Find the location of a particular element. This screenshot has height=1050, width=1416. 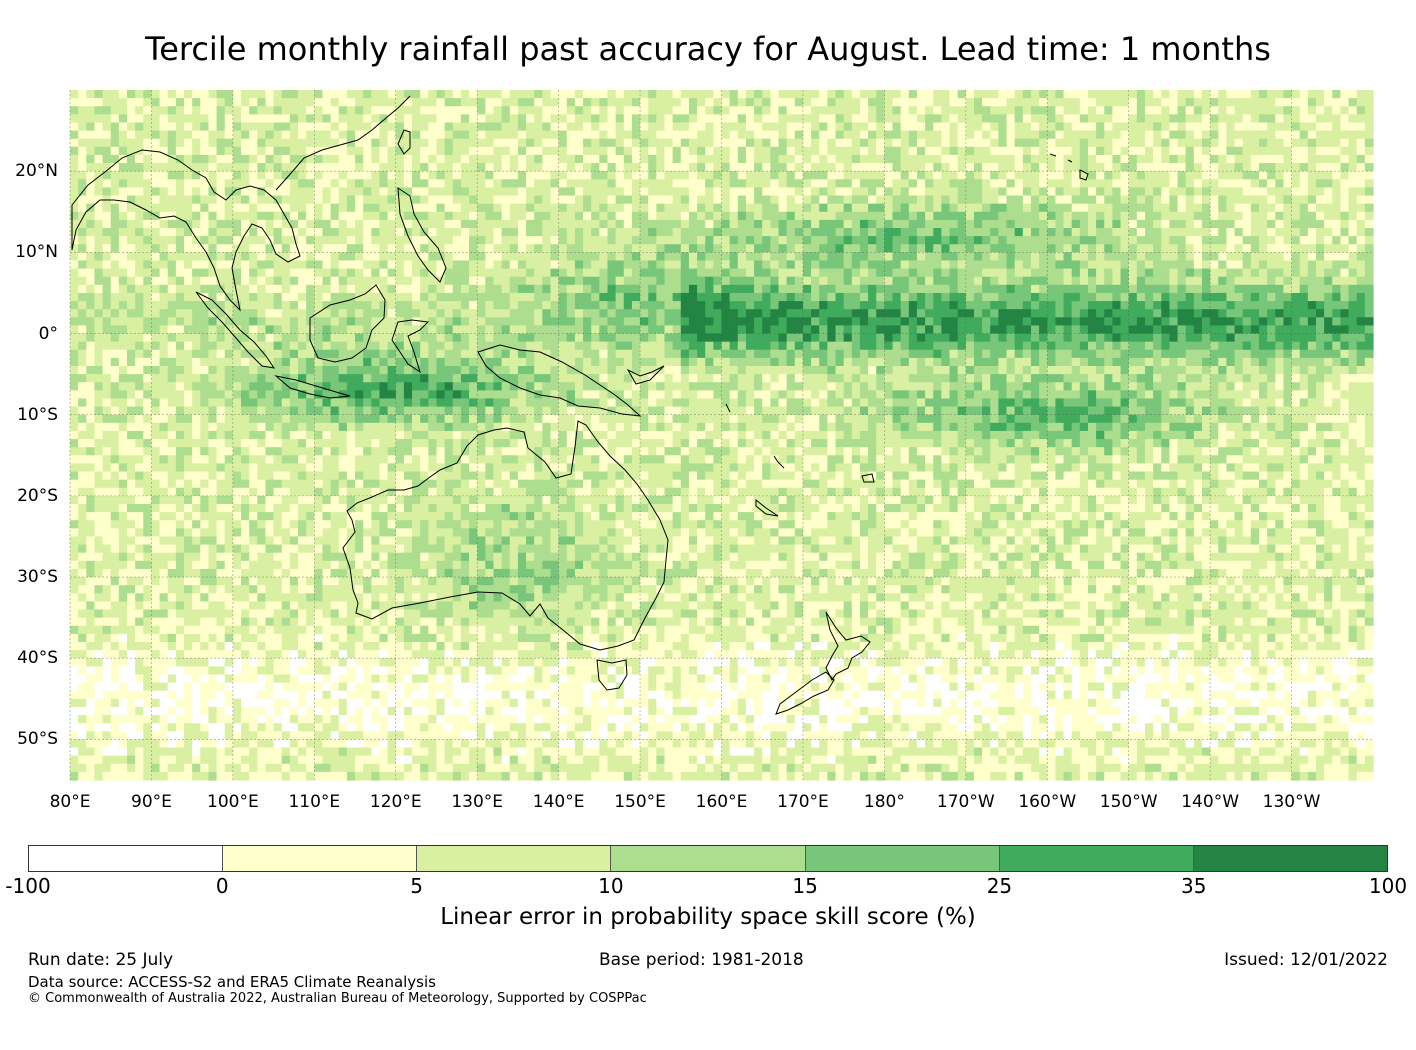

coastline-hawaii is located at coordinates (1069, 167).